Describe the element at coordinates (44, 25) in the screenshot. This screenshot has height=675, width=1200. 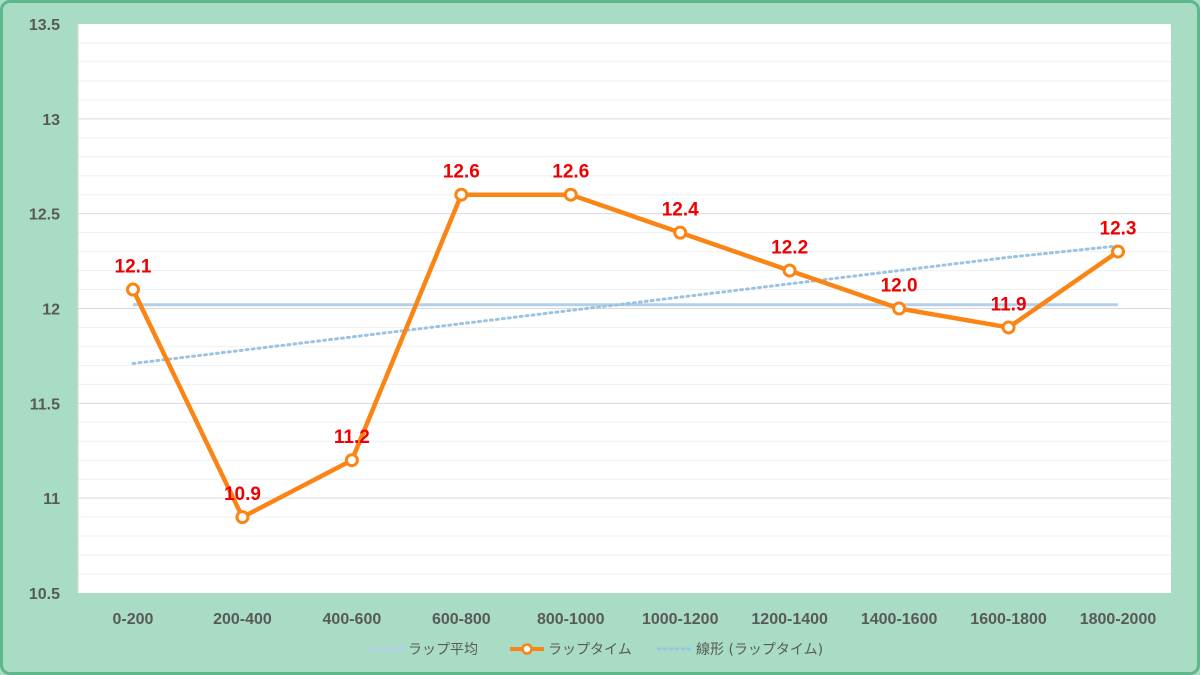
I see `y-tick-label: 13.5` at that location.